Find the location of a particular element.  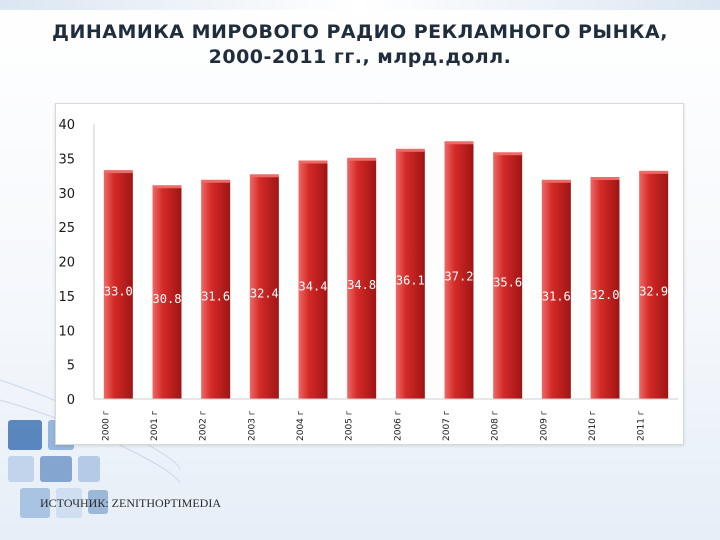

y-tick-label: 20 is located at coordinates (66, 263).